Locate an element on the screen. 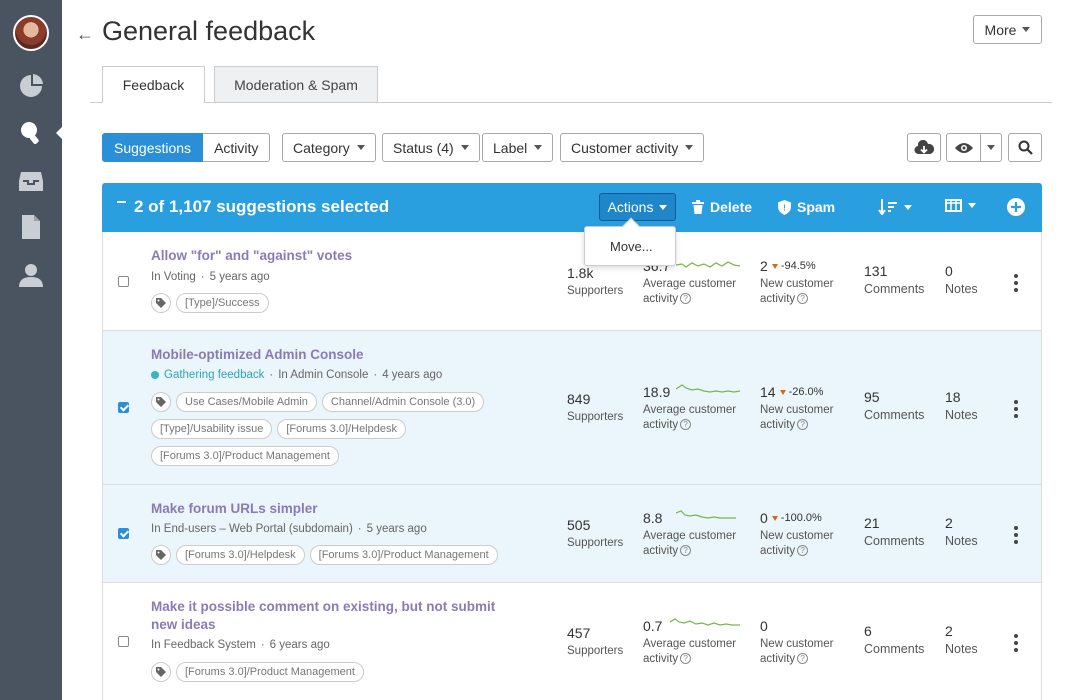  search-button is located at coordinates (1025, 147).